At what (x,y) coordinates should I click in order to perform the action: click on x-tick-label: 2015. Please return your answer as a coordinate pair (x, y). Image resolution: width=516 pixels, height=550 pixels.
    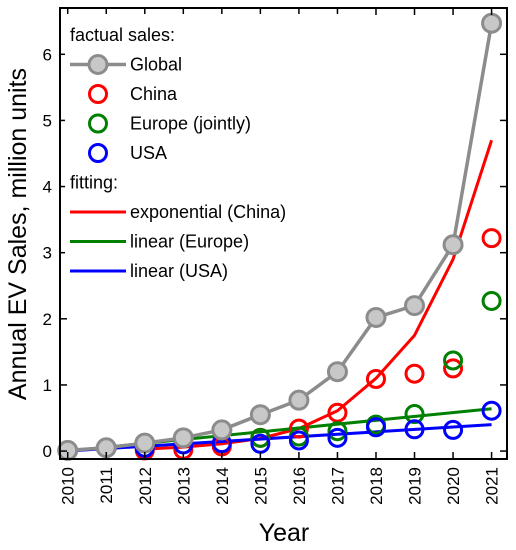
    Looking at the image, I should click on (260, 486).